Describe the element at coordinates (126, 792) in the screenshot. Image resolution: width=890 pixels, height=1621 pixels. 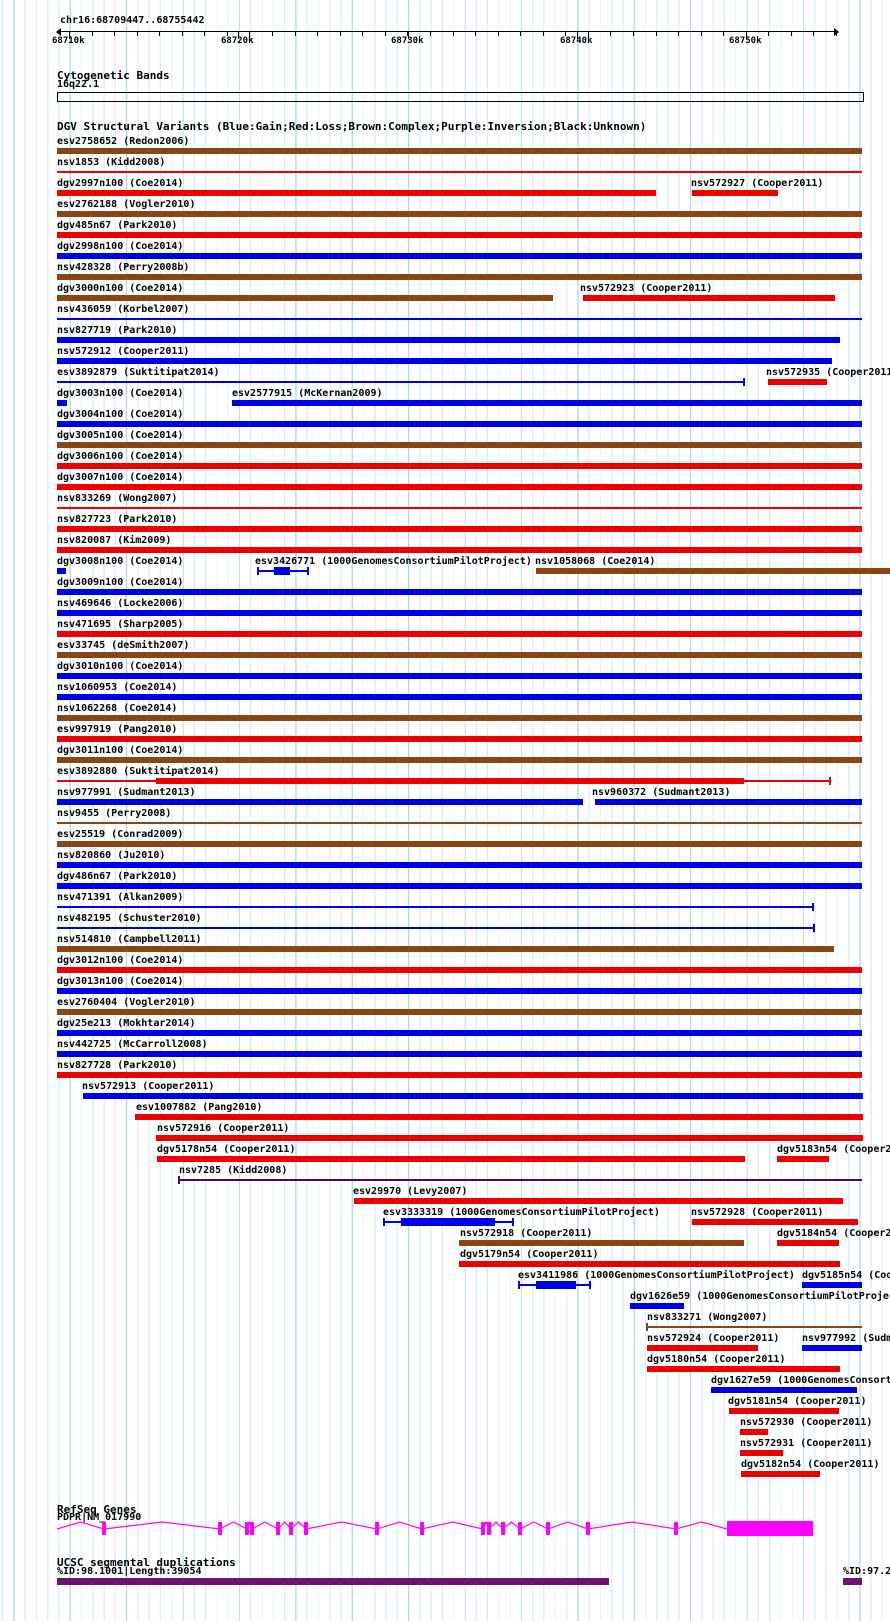
I see `feature-label: nsv977991 (Sudmant2013)` at that location.